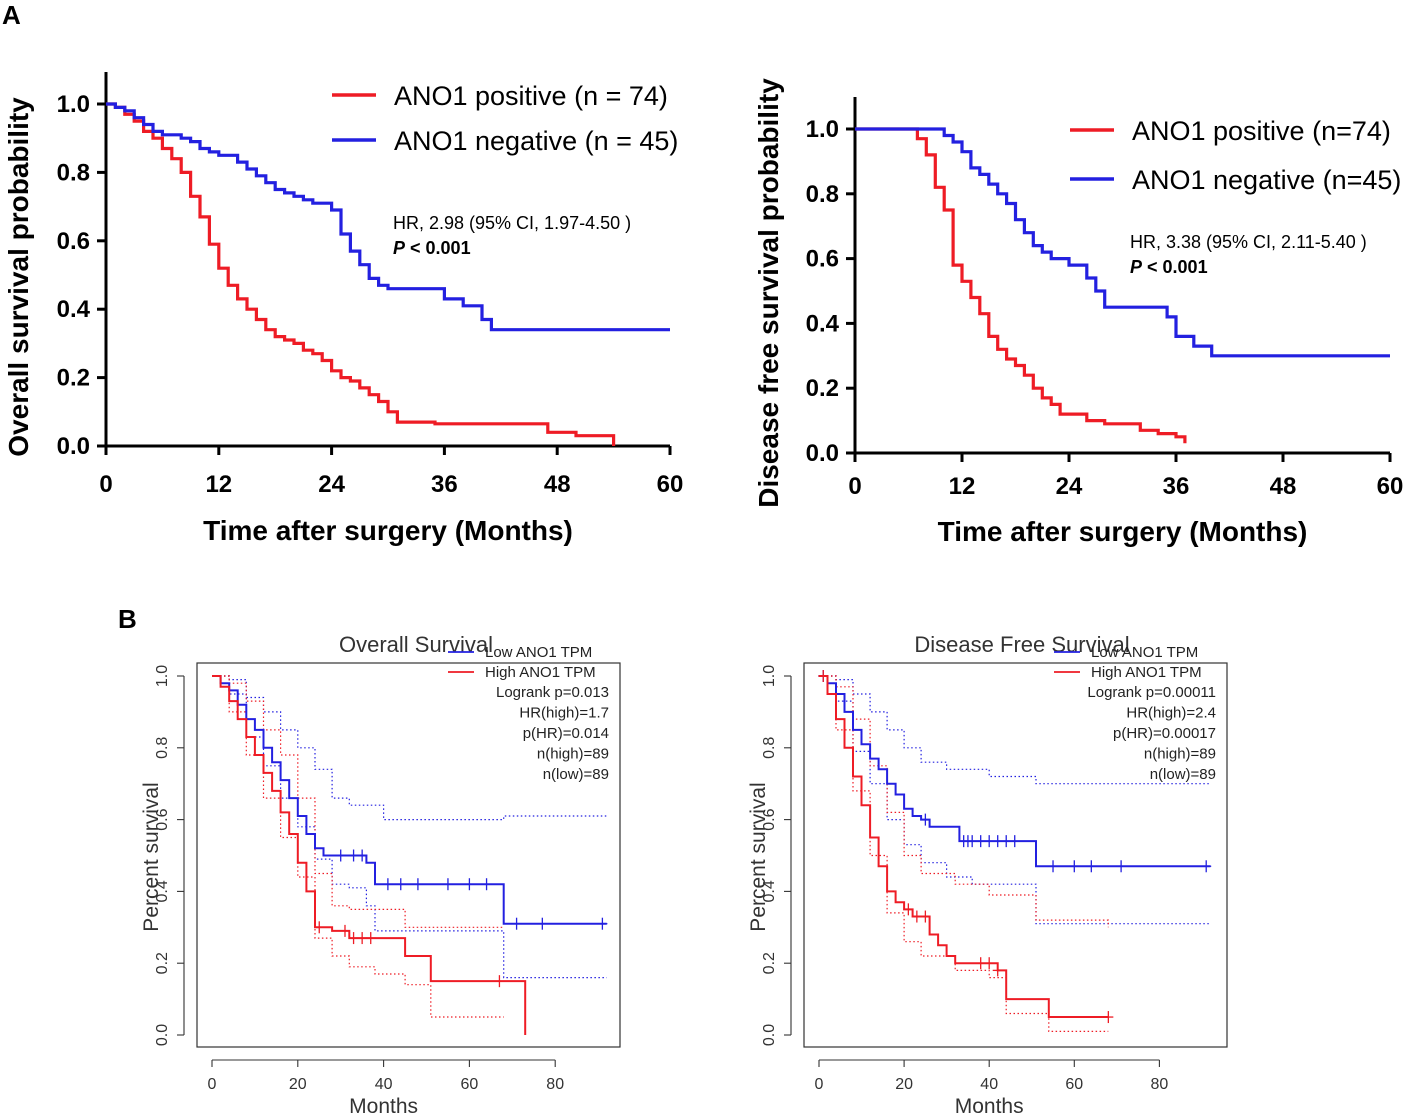 This screenshot has height=1119, width=1418. What do you see at coordinates (416, 644) in the screenshot?
I see `chart-title: Overall Survival` at bounding box center [416, 644].